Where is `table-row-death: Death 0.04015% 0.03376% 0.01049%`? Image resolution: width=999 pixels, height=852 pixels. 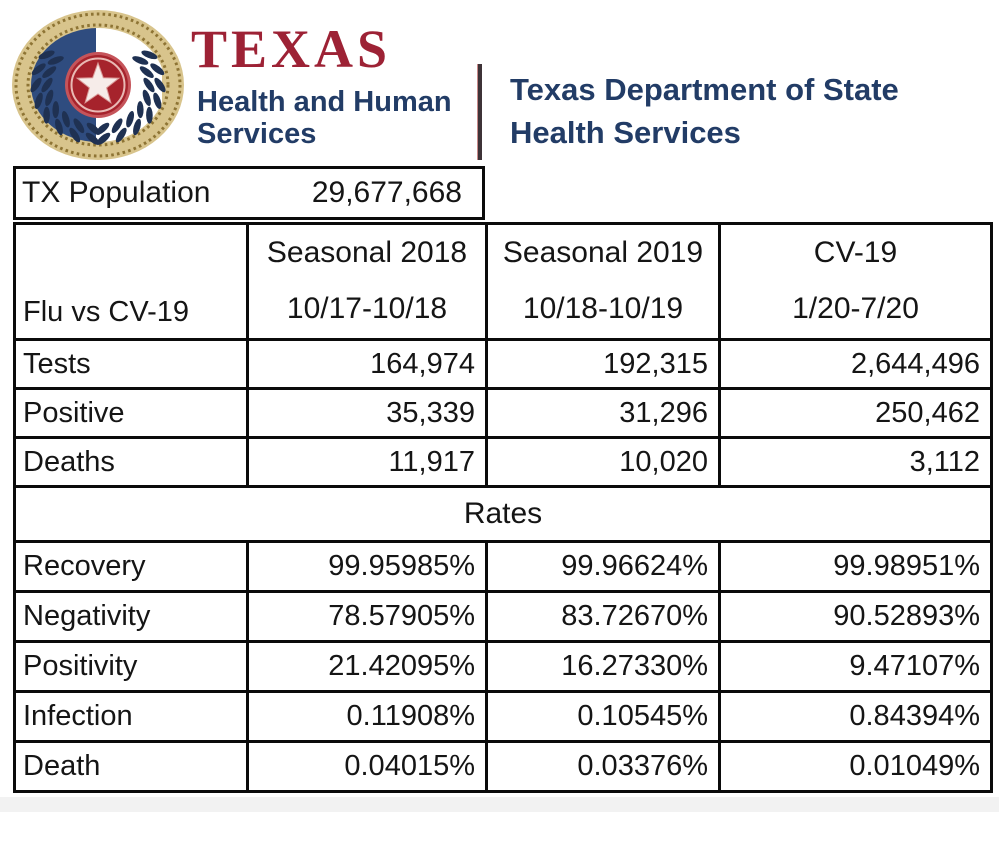 table-row-death: Death 0.04015% 0.03376% 0.01049% is located at coordinates (503, 766).